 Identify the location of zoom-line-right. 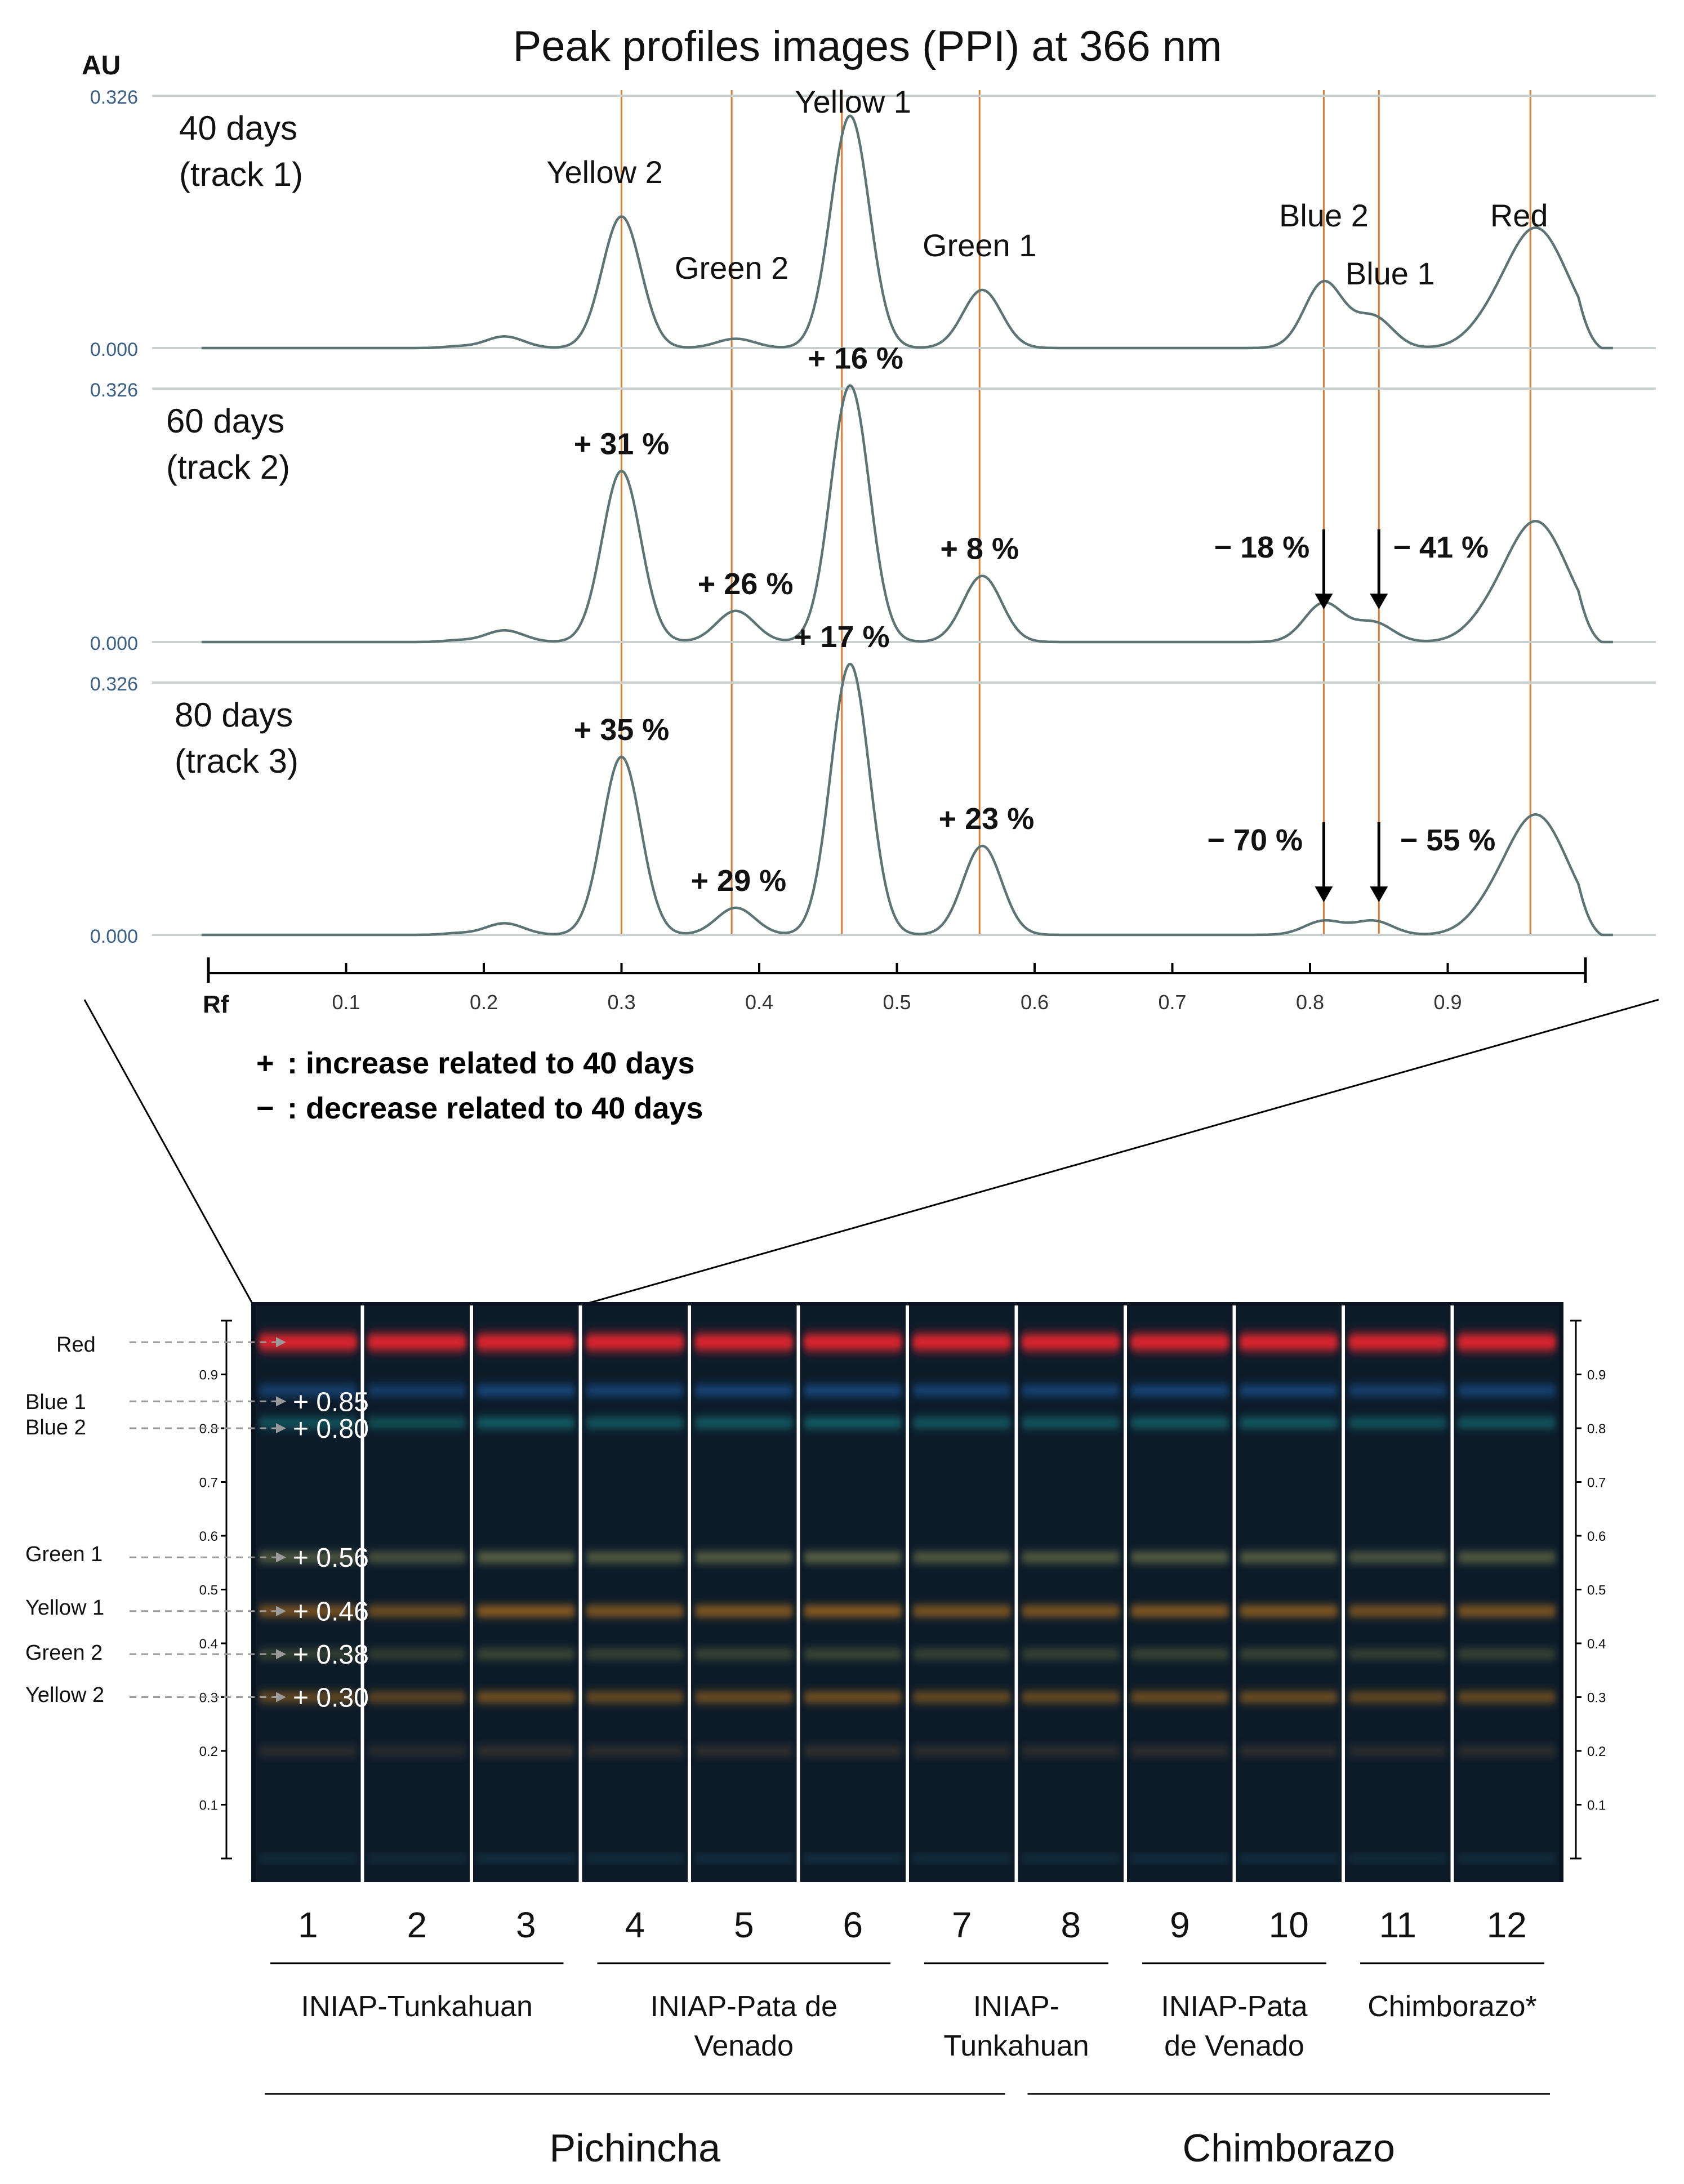
(1119, 1153).